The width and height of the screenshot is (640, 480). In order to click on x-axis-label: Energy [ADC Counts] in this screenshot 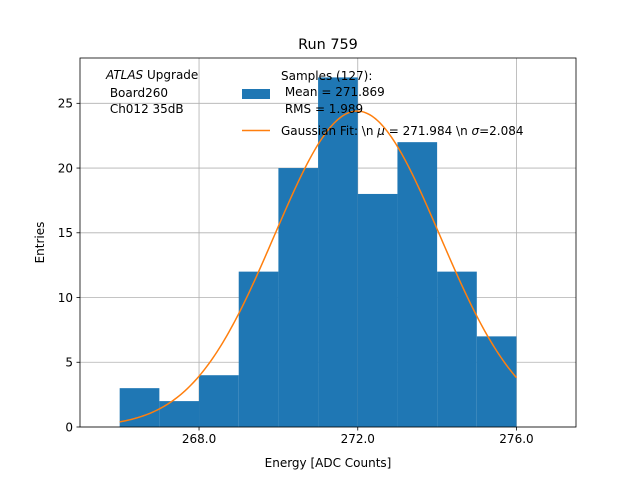, I will do `click(328, 463)`.